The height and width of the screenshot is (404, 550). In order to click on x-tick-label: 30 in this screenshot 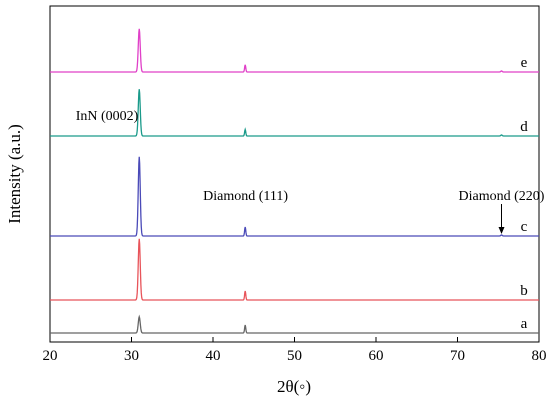, I will do `click(131, 356)`.